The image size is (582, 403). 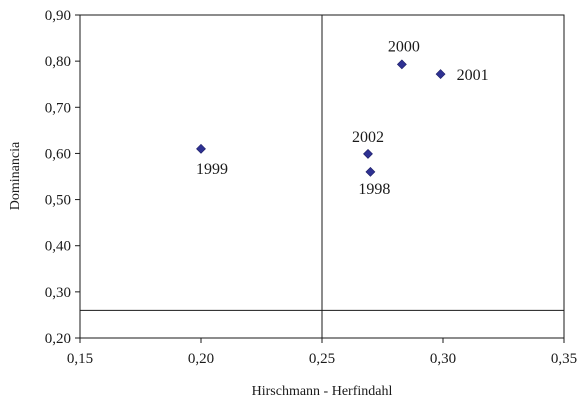 What do you see at coordinates (401, 64) in the screenshot?
I see `data-point-2000` at bounding box center [401, 64].